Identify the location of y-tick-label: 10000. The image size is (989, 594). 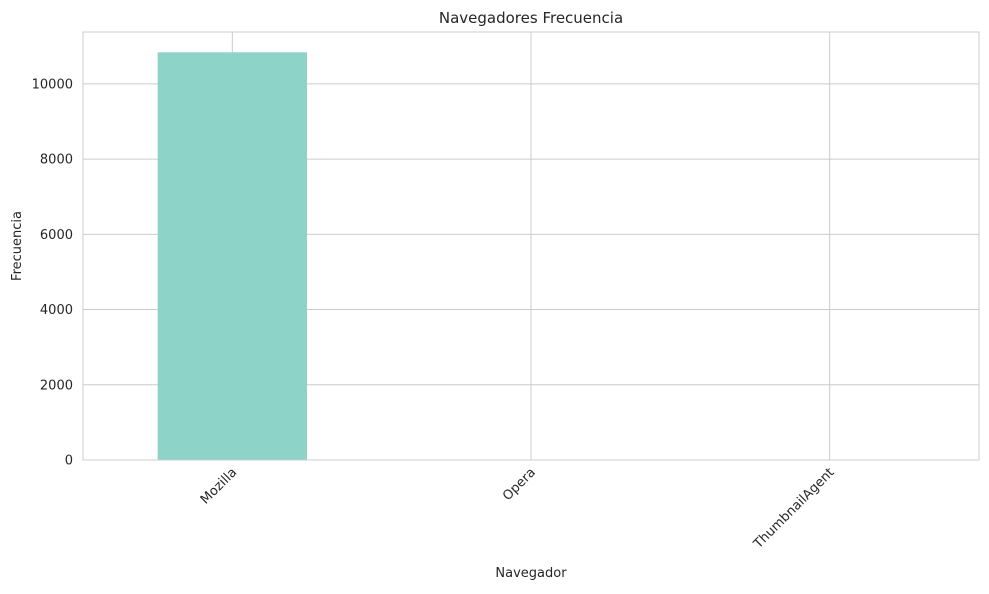
(52, 84).